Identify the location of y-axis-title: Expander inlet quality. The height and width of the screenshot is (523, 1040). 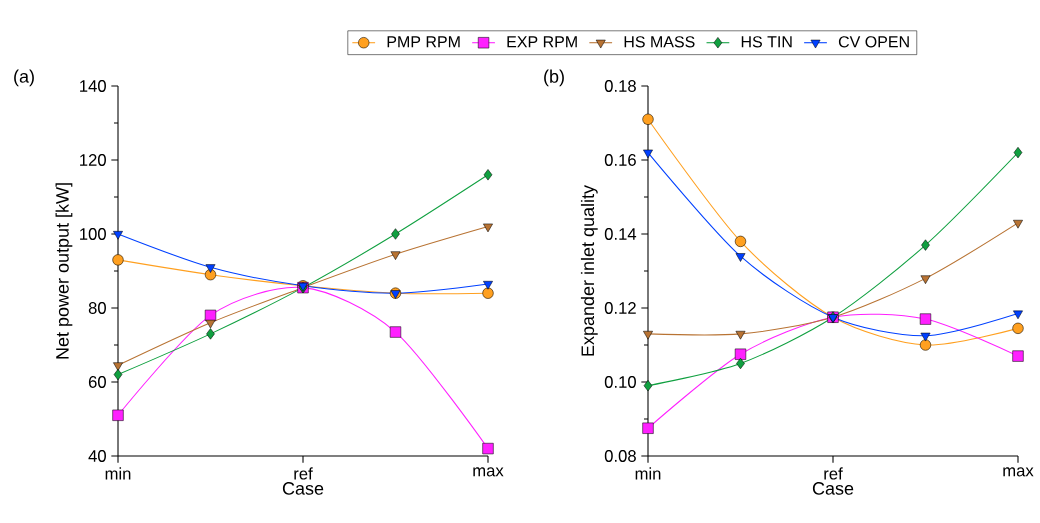
(589, 270).